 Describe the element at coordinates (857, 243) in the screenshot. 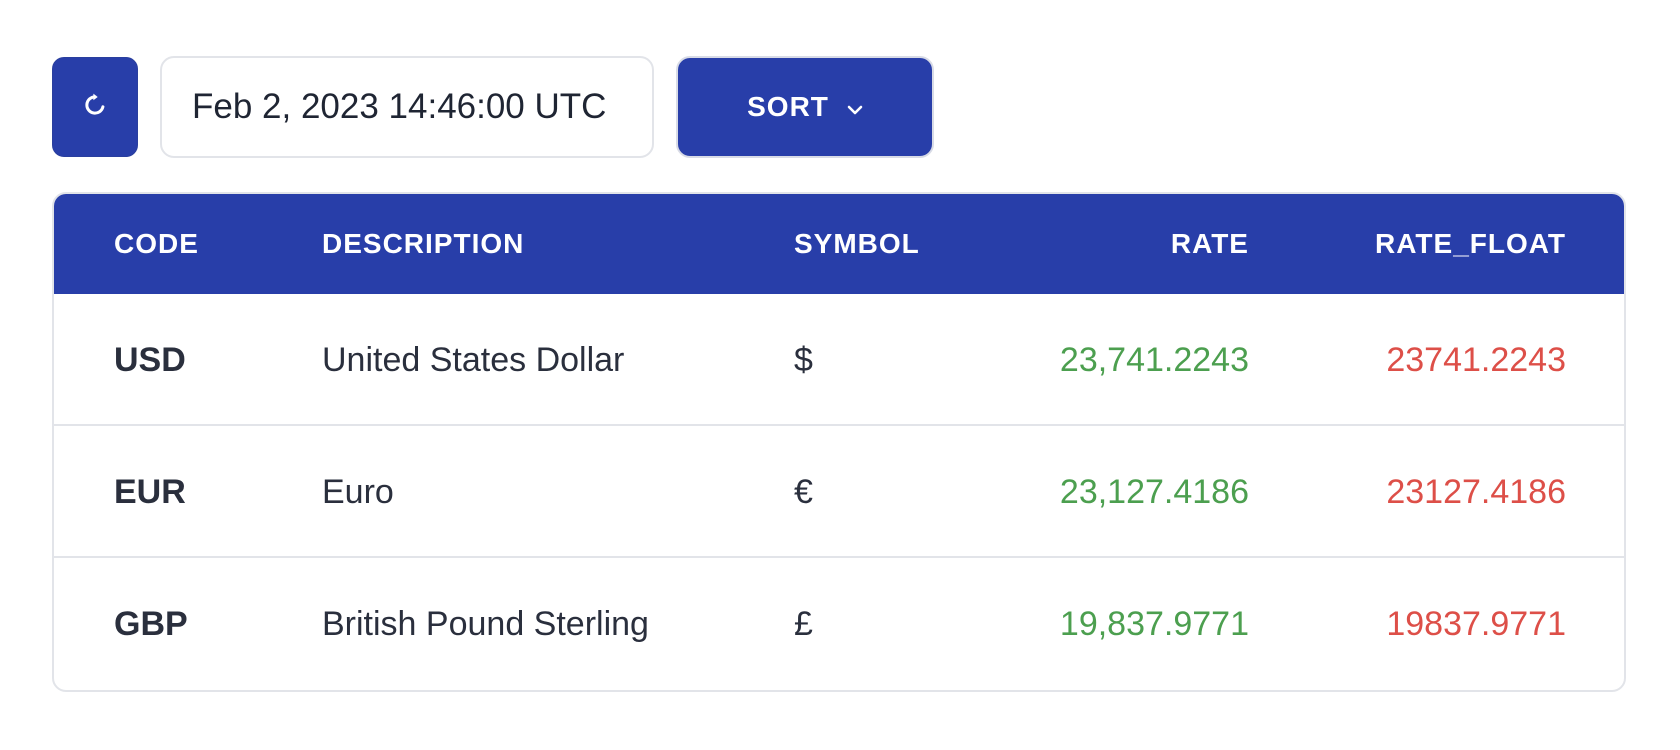

I see `header-symbol: SYMBOL` at that location.